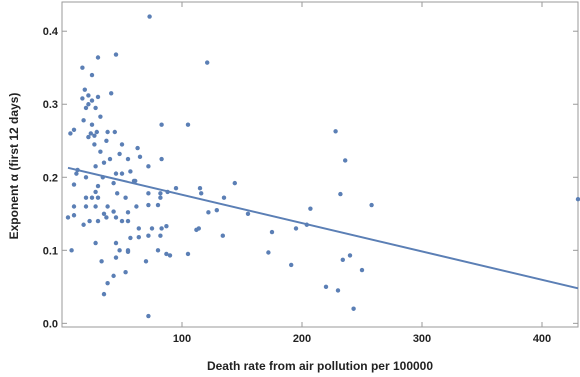 This screenshot has width=580, height=377. Describe the element at coordinates (182, 339) in the screenshot. I see `x-tick-label: 100` at that location.